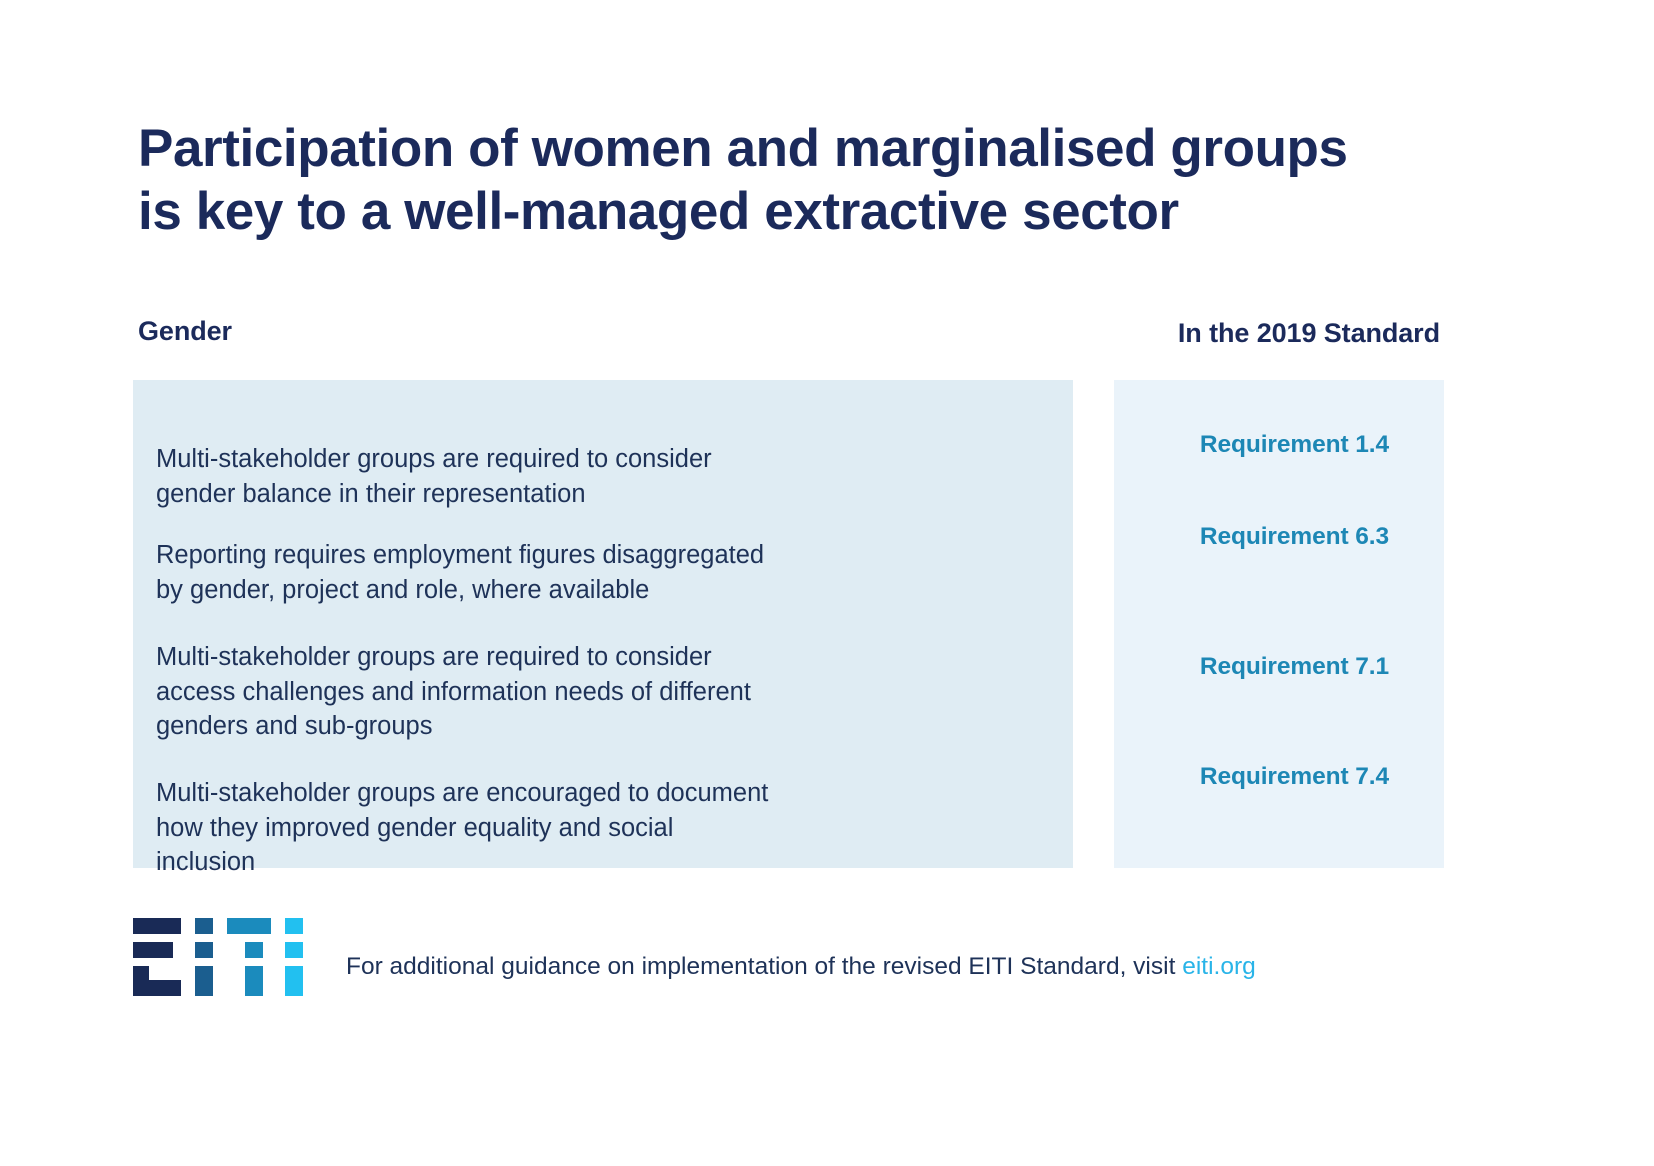 The height and width of the screenshot is (1166, 1654). I want to click on logo-block-i2-stem2, so click(294, 974).